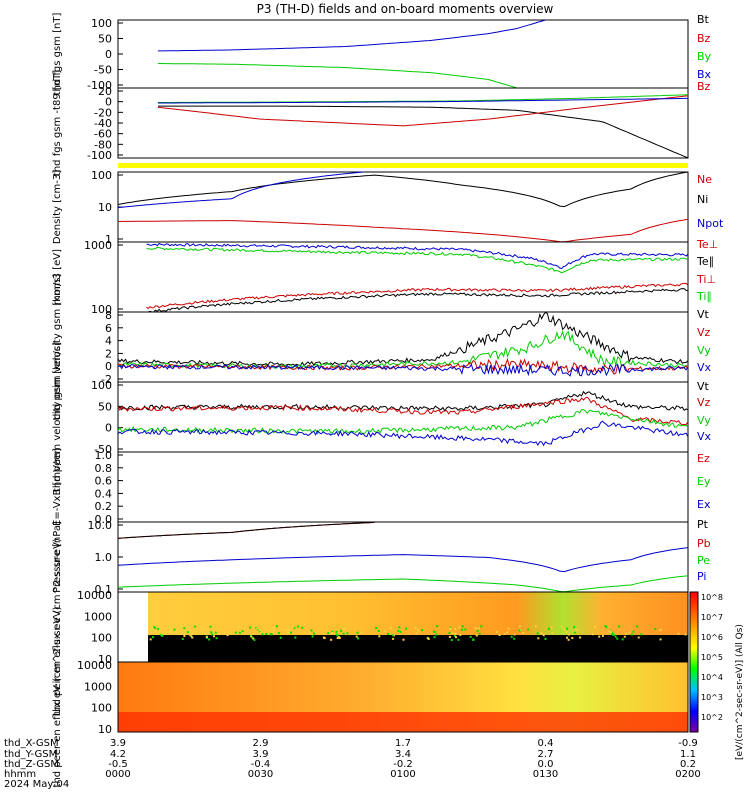 This screenshot has width=750, height=800. I want to click on y-tick-label: 50, so click(105, 39).